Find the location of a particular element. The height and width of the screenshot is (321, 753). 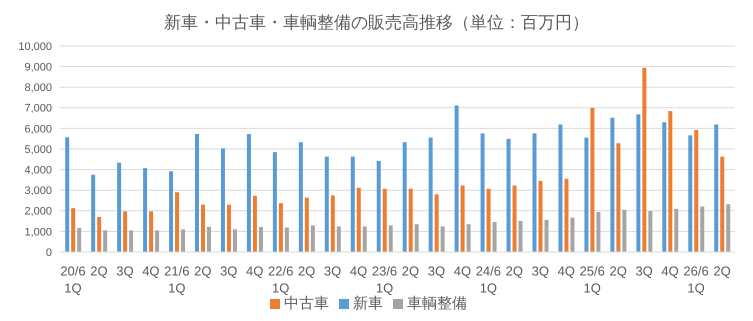

x-tick-label: 24/6 1Q is located at coordinates (489, 280).